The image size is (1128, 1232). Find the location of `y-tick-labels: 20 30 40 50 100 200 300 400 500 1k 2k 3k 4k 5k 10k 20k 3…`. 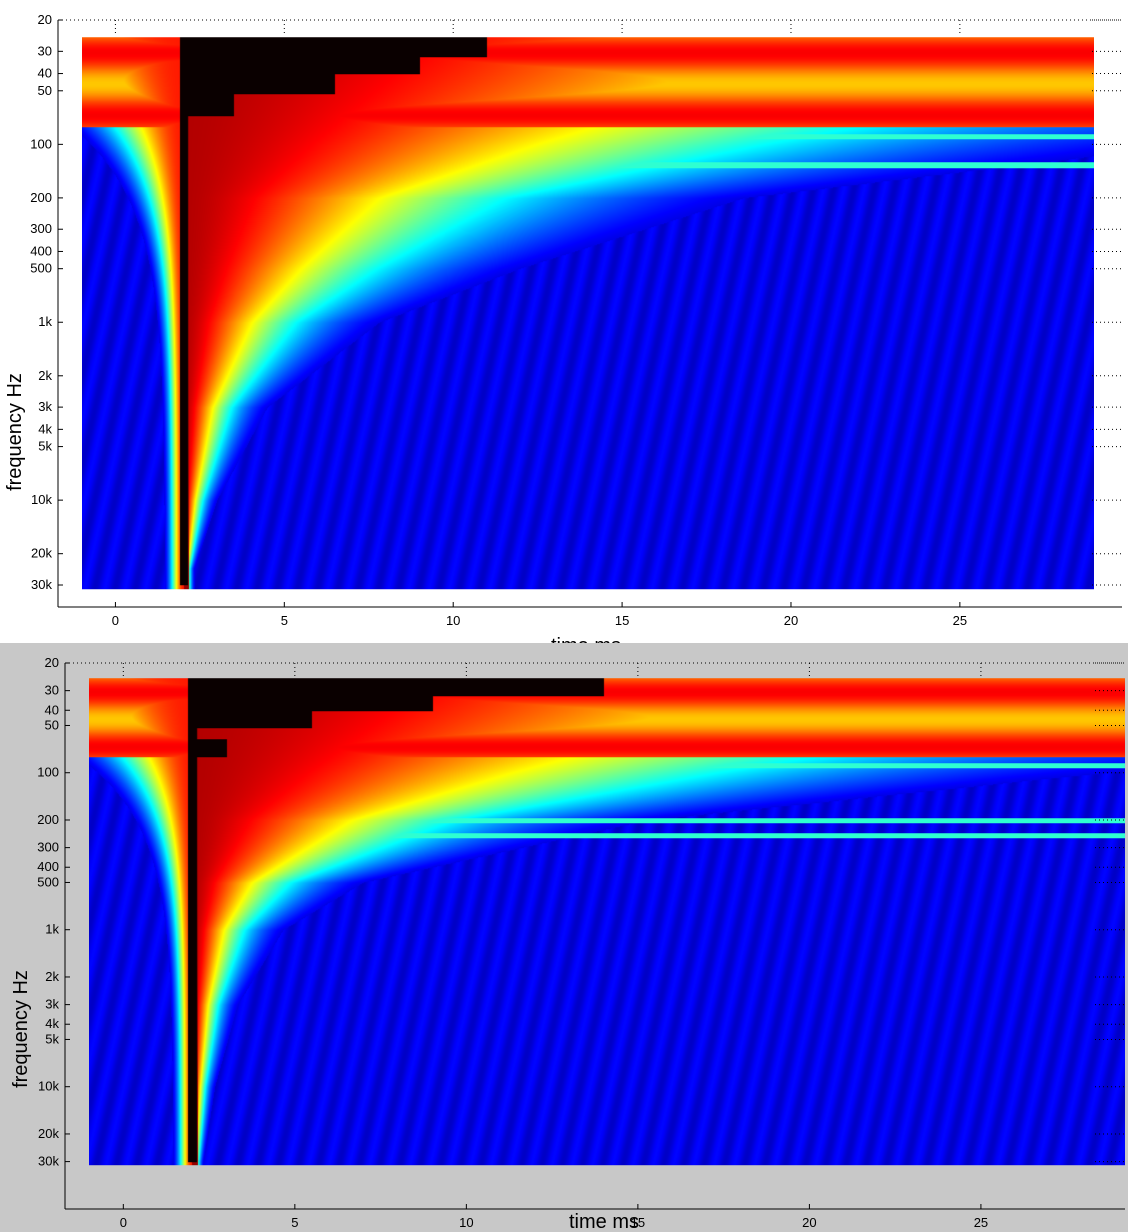

y-tick-labels: 20 30 40 50 100 200 300 400 500 1k 2k 3k 4k 5k 10k 20k 3… is located at coordinates (41, 302).